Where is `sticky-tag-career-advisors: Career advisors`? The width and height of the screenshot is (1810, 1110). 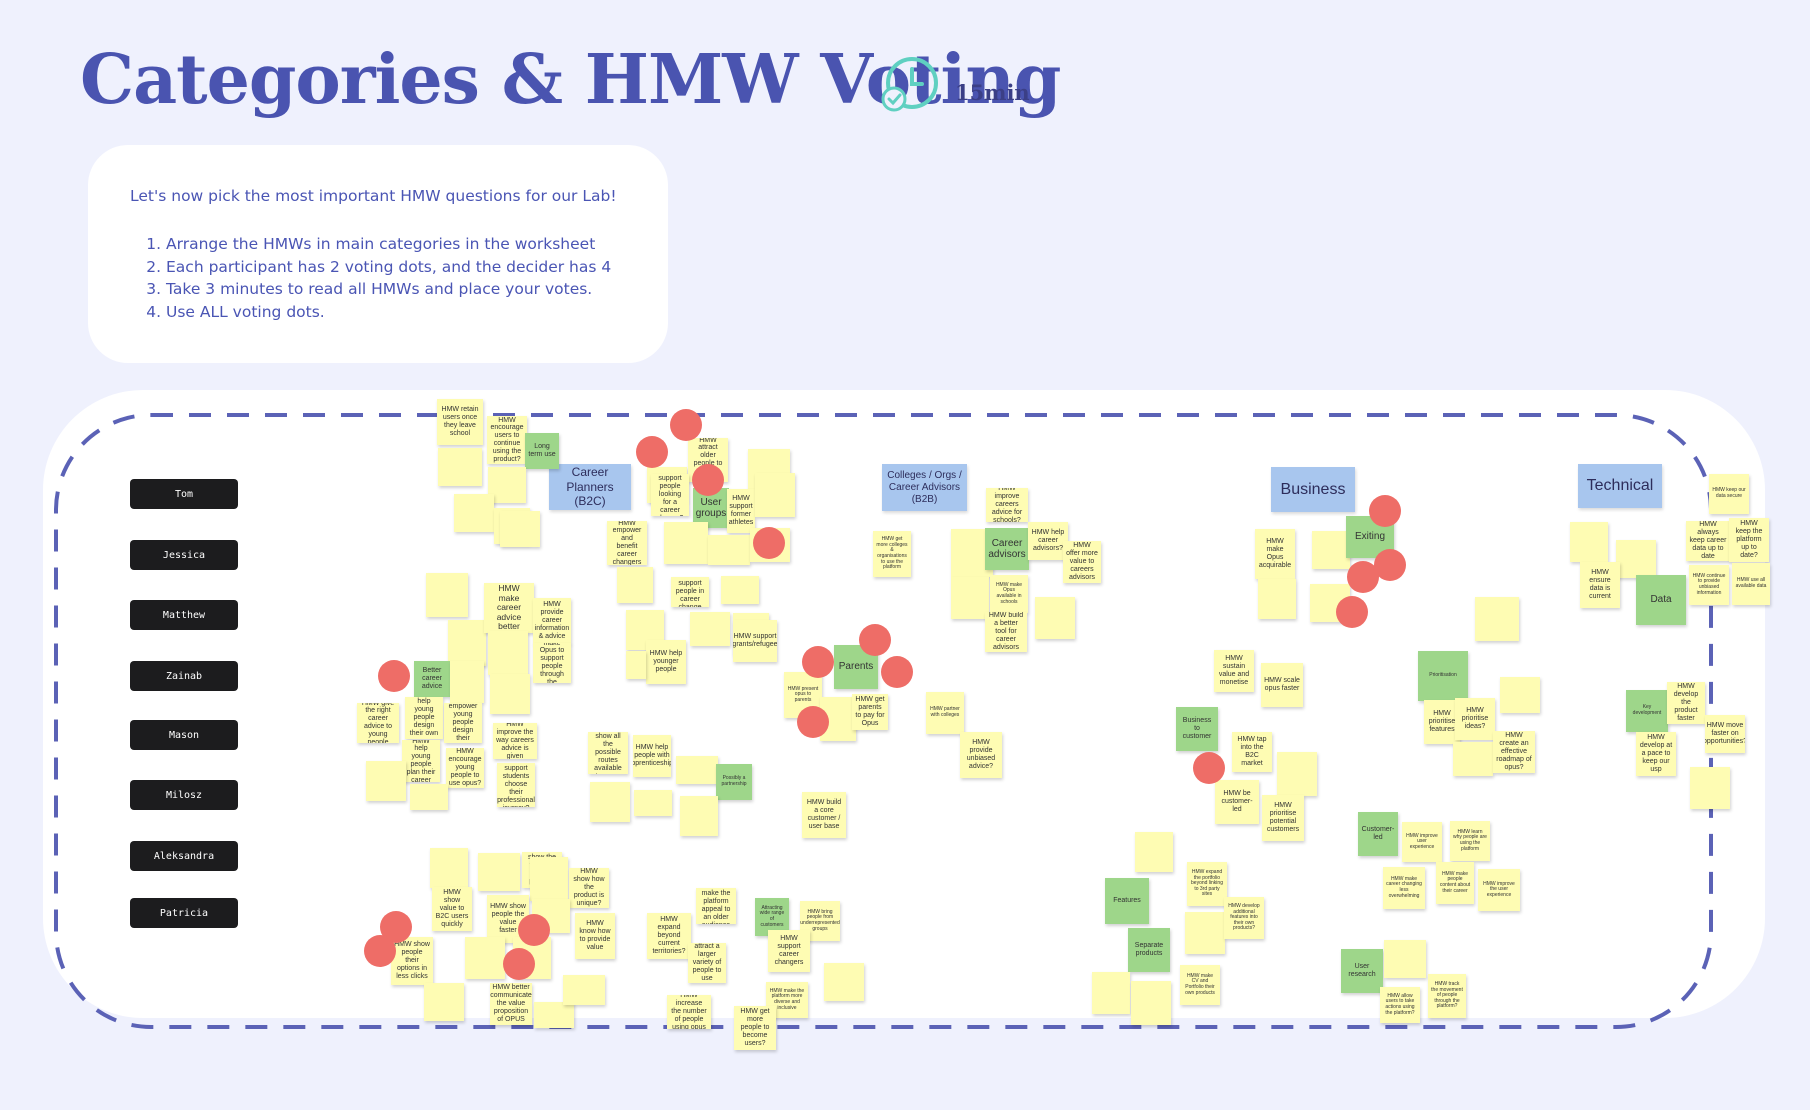
sticky-tag-career-advisors: Career advisors is located at coordinates (1007, 549).